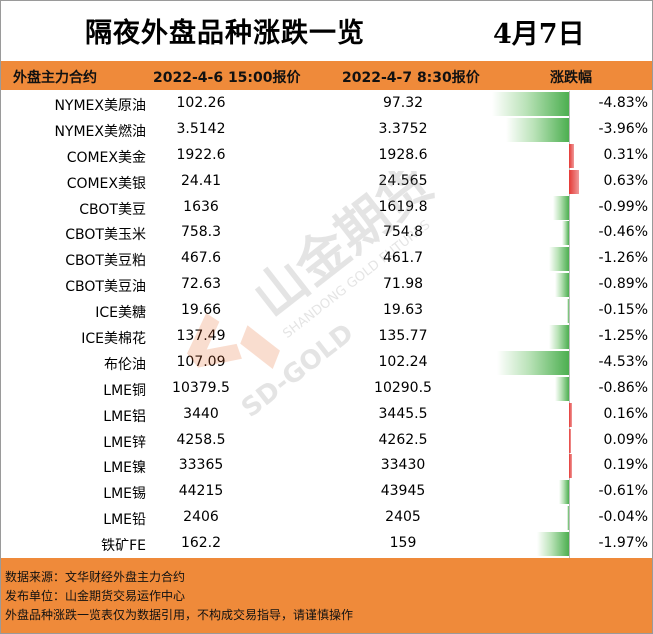  What do you see at coordinates (201, 517) in the screenshot?
I see `price-1: 2406` at bounding box center [201, 517].